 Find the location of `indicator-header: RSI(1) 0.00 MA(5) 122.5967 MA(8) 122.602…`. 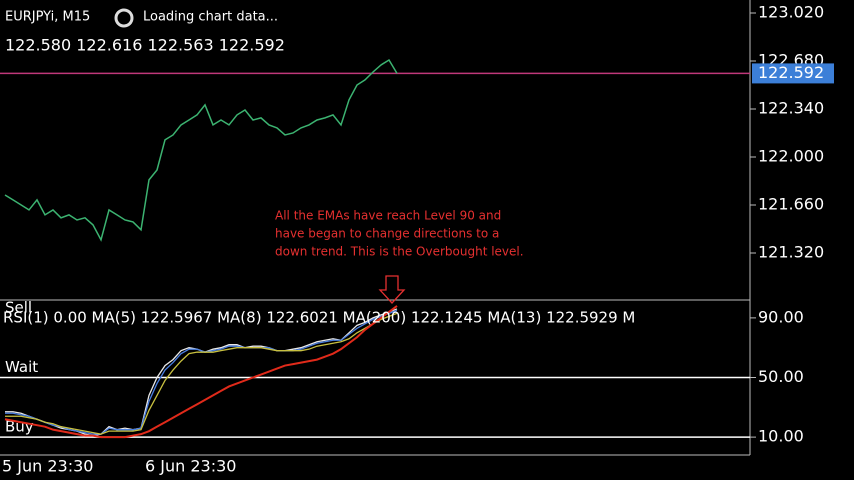

indicator-header: RSI(1) 0.00 MA(5) 122.5967 MA(8) 122.602… is located at coordinates (319, 318).